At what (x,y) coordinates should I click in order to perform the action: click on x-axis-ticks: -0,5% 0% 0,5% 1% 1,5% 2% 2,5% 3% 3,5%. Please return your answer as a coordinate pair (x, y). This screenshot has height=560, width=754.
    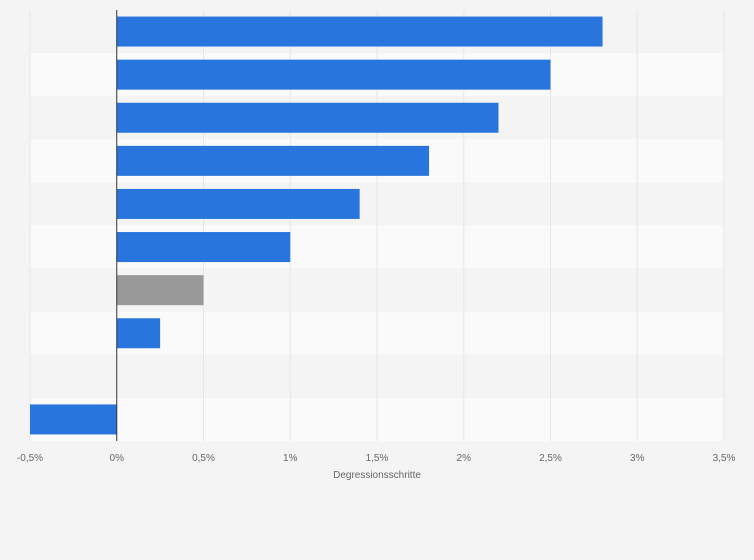
    Looking at the image, I should click on (376, 458).